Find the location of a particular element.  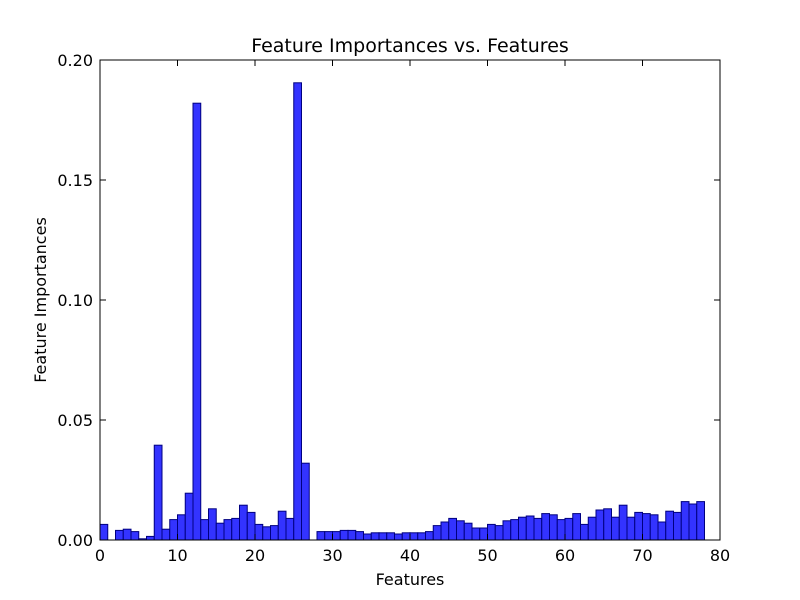

x-tick-label: 80 is located at coordinates (720, 555).